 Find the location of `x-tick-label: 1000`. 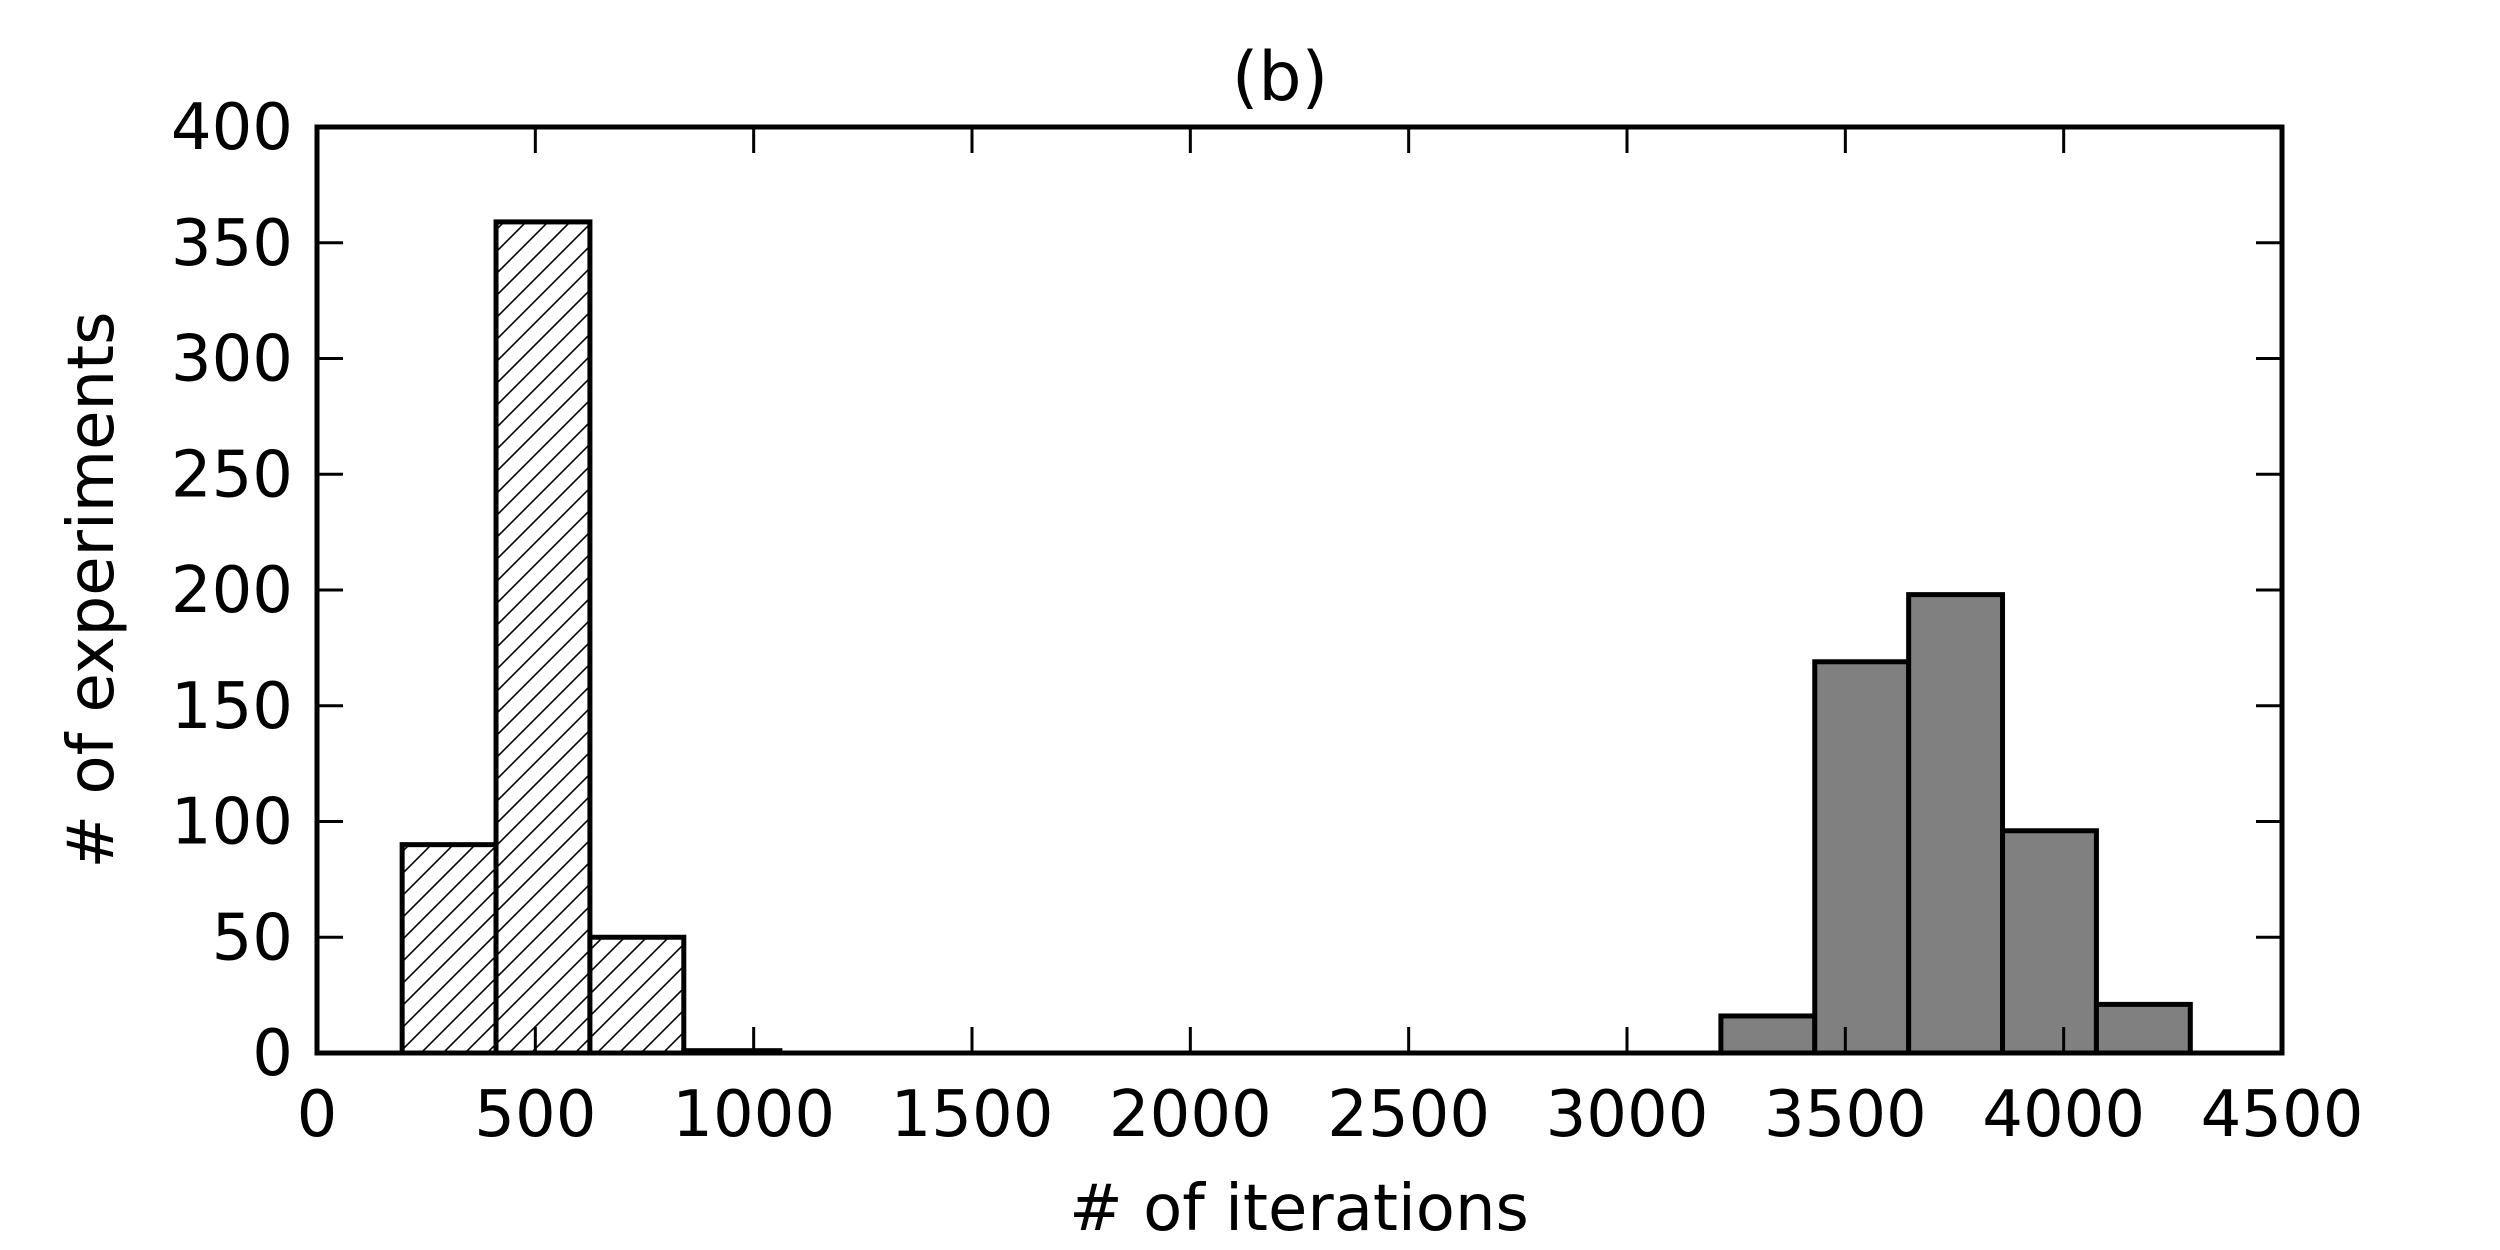

x-tick-label: 1000 is located at coordinates (753, 1115).